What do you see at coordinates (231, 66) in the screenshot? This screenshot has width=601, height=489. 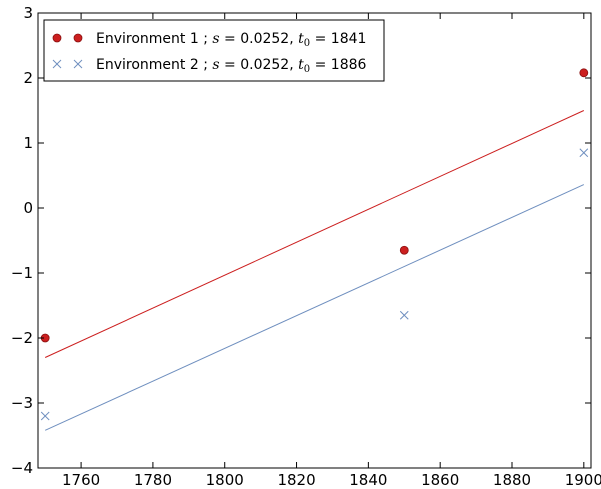 I see `legend-label-environment-2: Environment 2 ; s = 0.0252, t0 = 1886` at bounding box center [231, 66].